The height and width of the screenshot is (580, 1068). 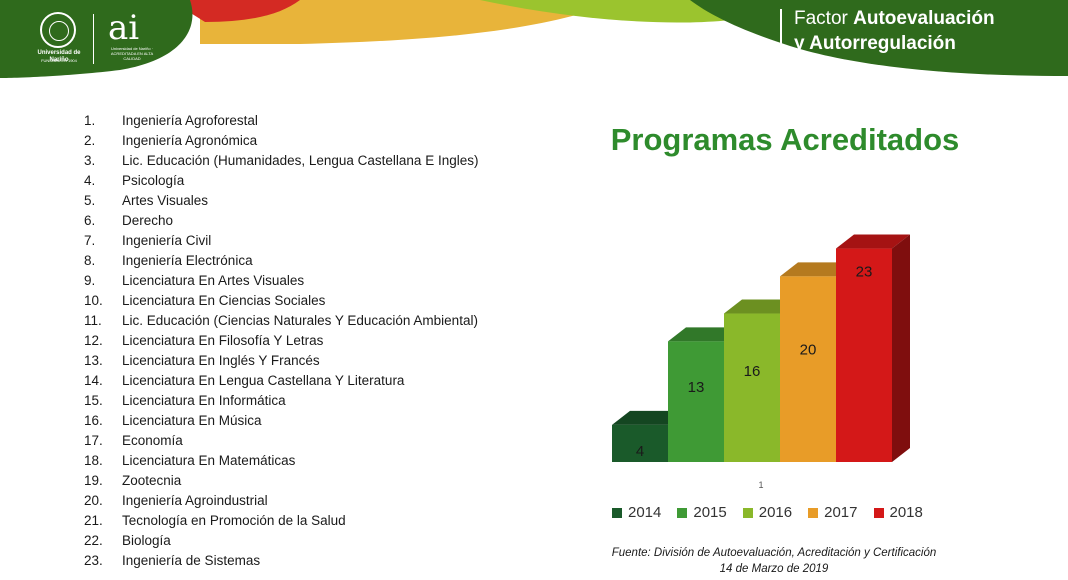 What do you see at coordinates (710, 512) in the screenshot?
I see `legend-label: 2015` at bounding box center [710, 512].